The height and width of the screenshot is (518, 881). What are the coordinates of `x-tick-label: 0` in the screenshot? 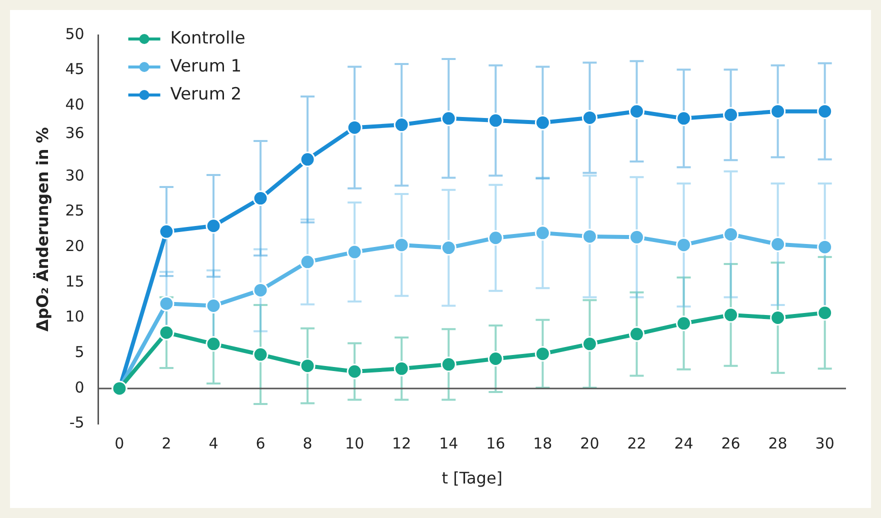 It's located at (119, 443).